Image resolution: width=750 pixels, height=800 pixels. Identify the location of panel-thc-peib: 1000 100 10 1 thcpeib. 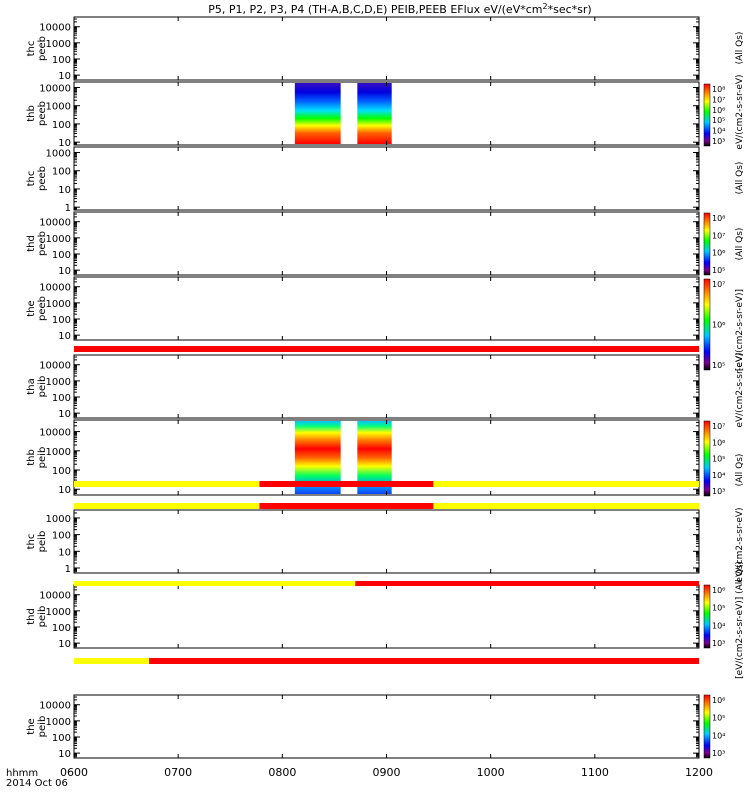
(363, 542).